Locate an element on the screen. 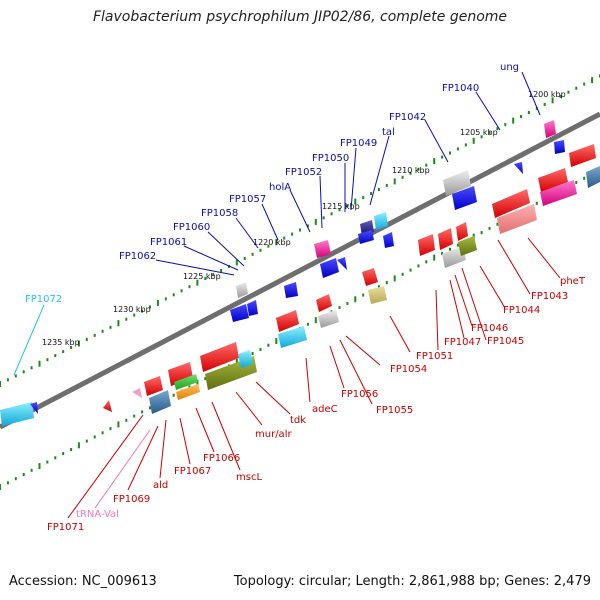  kbp-marker: 1200 kbp is located at coordinates (547, 94).